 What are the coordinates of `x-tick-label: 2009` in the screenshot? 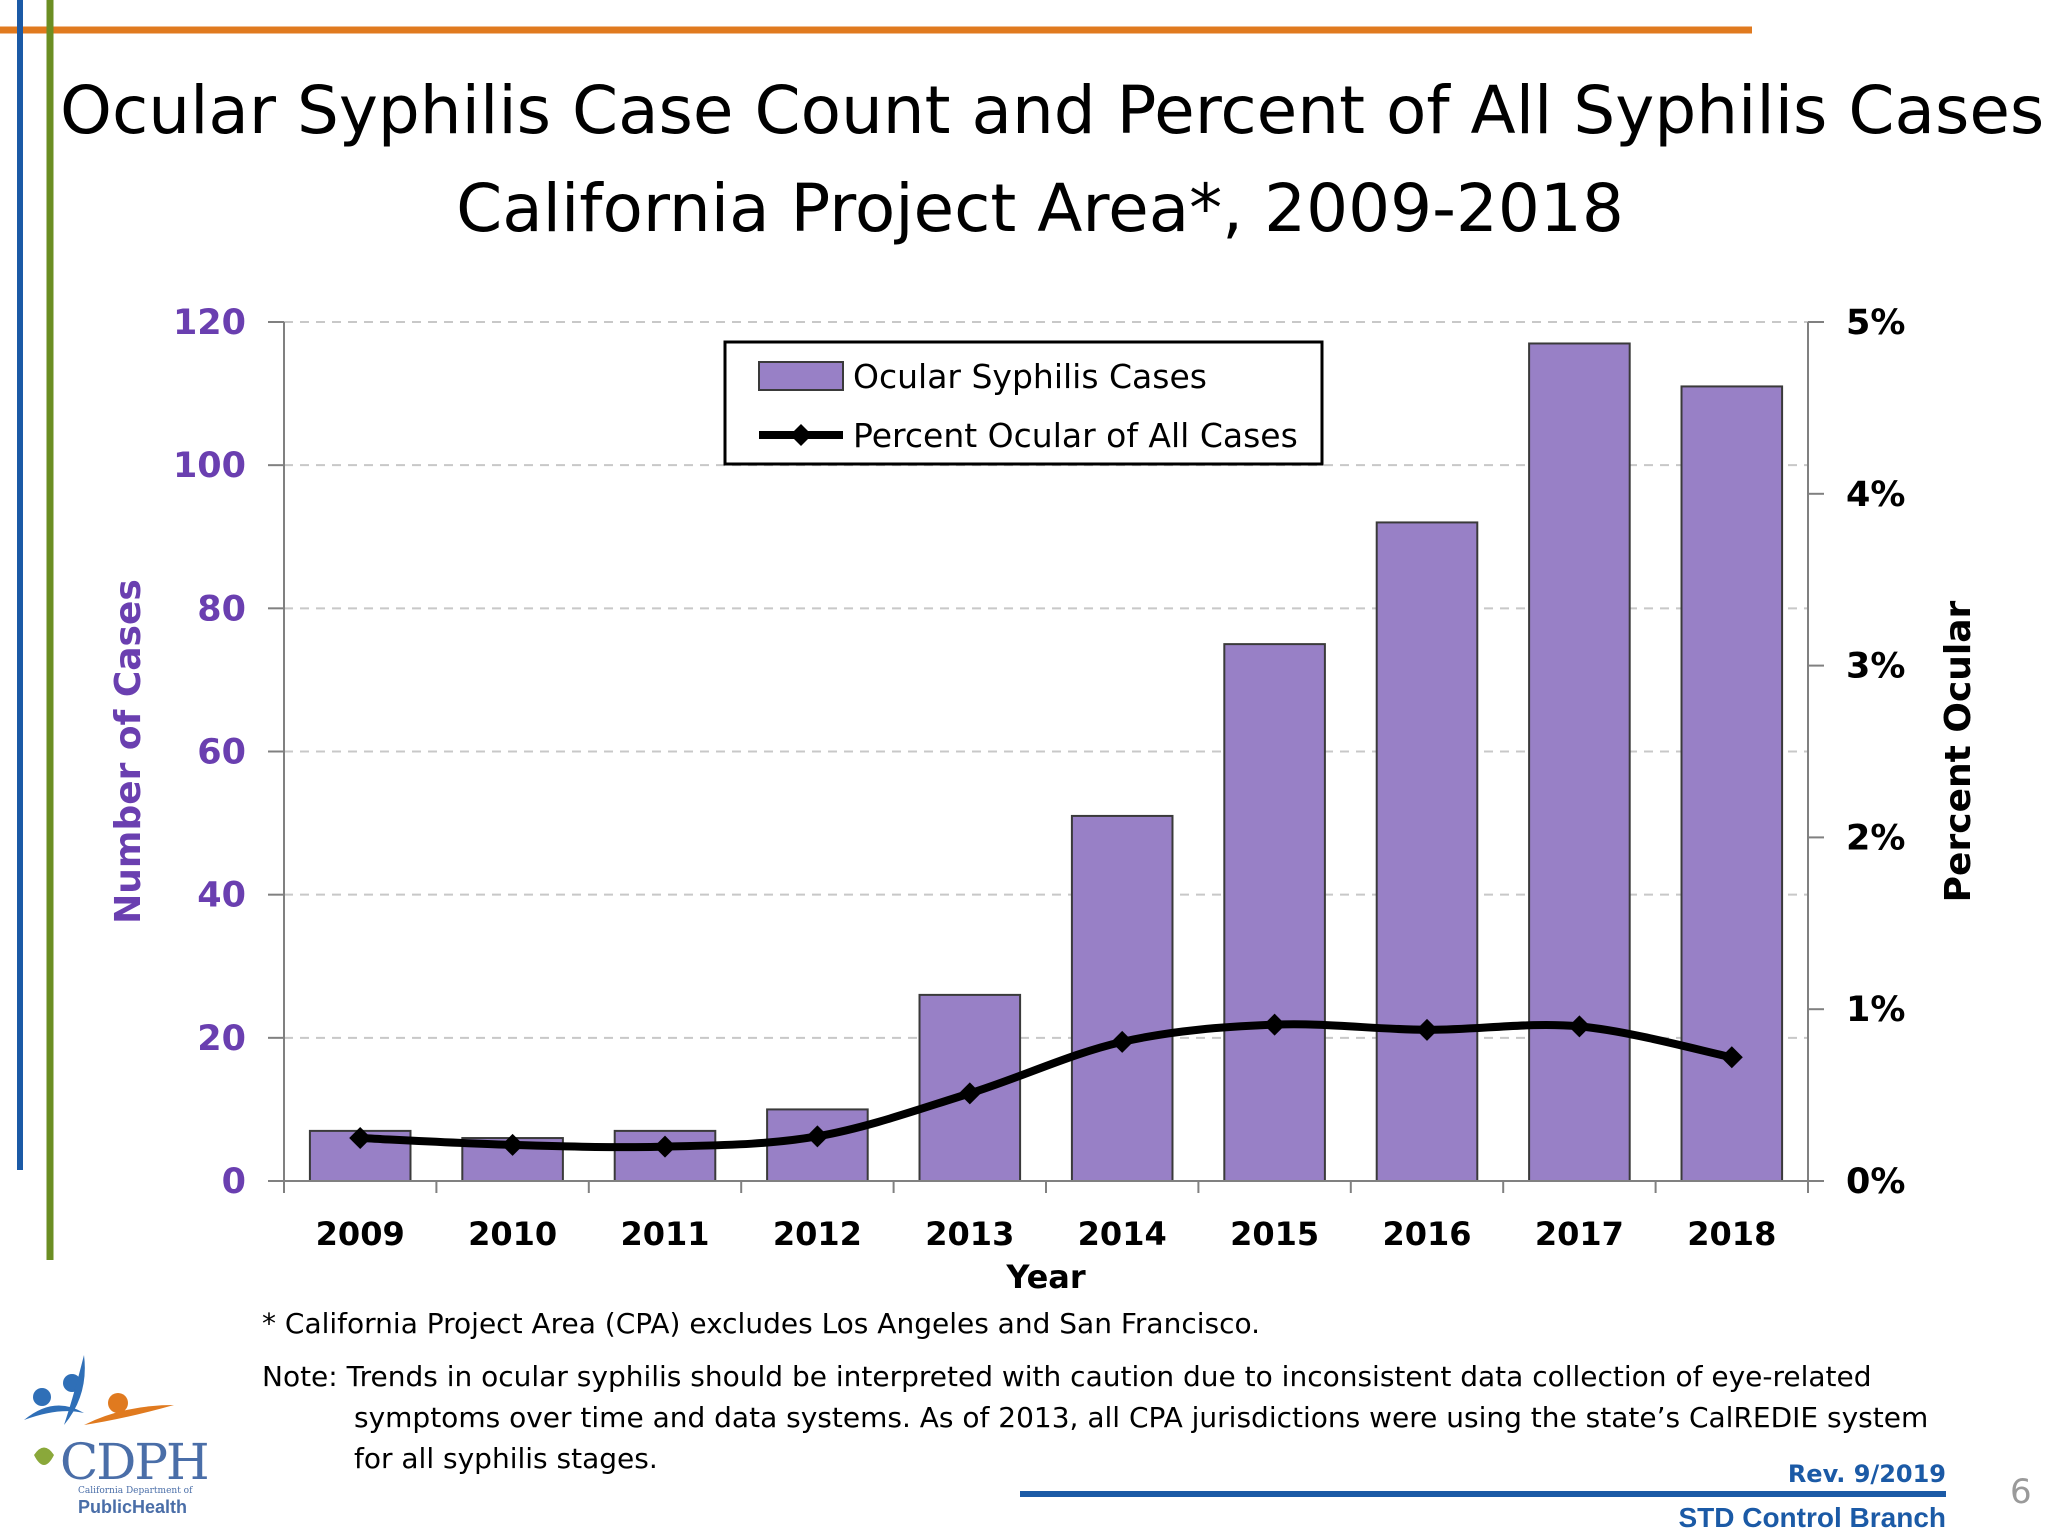 It's located at (360, 1234).